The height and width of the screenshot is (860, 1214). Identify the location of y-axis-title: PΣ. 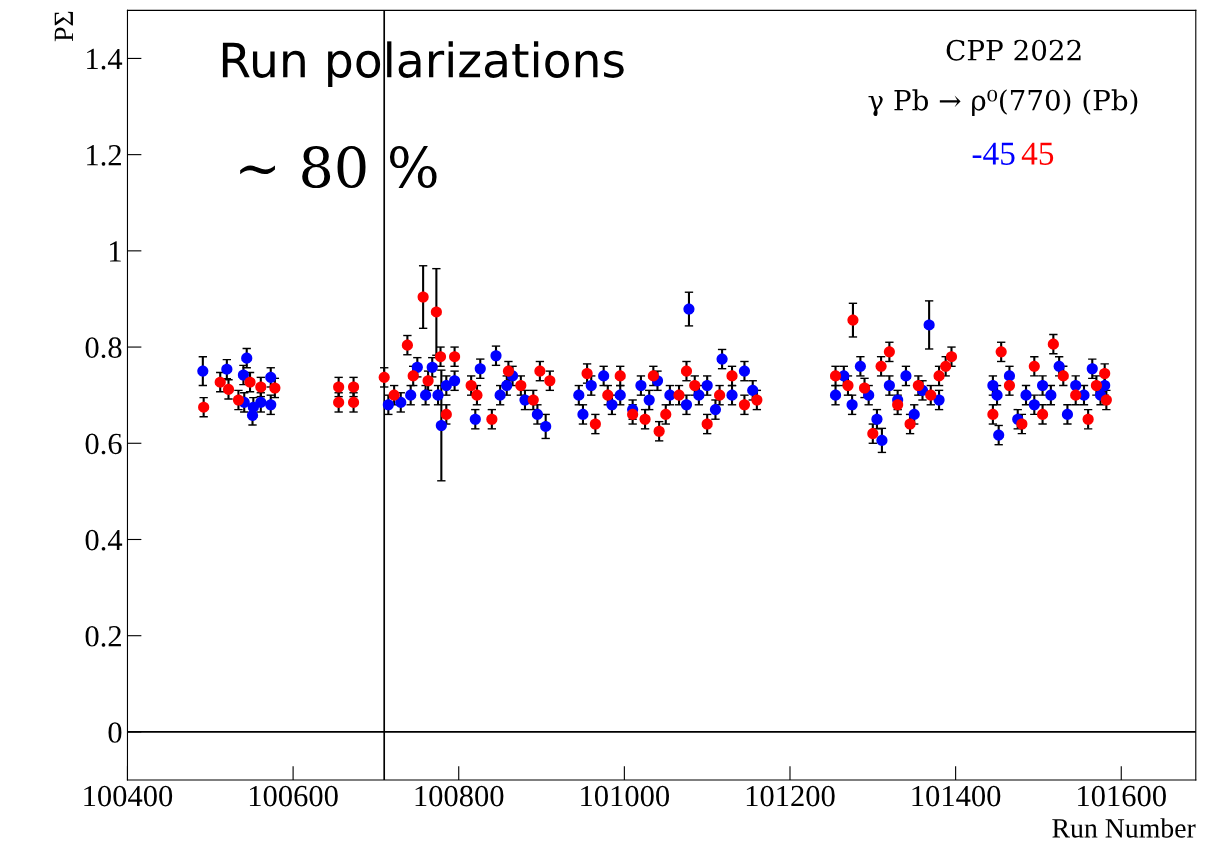
(63, 26).